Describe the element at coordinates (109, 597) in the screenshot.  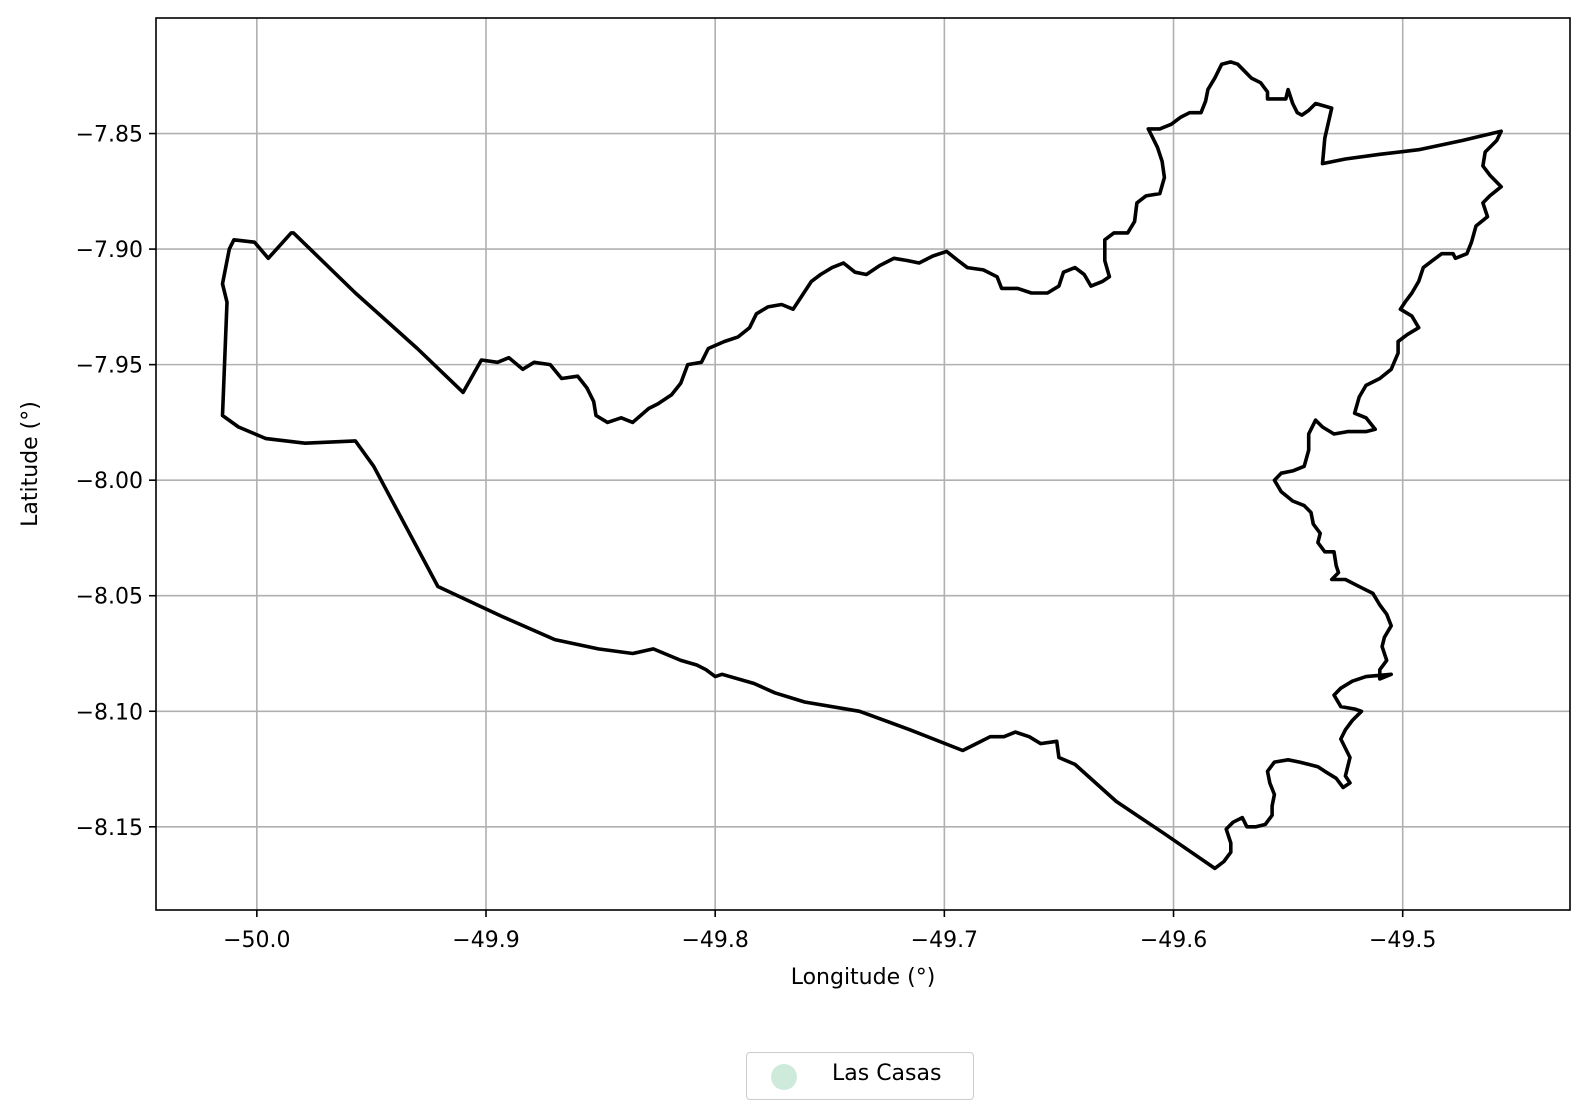
I see `y-tick-label: −8.05` at that location.